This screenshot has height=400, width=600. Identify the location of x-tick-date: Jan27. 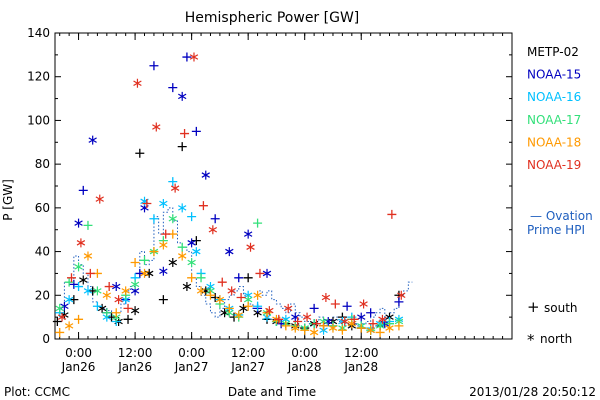
(191, 367).